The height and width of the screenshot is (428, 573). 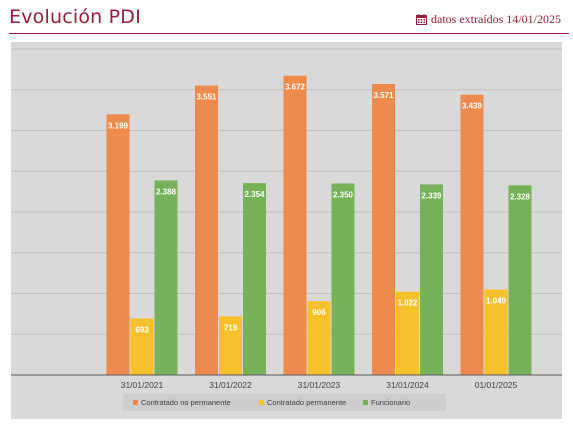 What do you see at coordinates (118, 125) in the screenshot?
I see `bar-value-label: 3.199` at bounding box center [118, 125].